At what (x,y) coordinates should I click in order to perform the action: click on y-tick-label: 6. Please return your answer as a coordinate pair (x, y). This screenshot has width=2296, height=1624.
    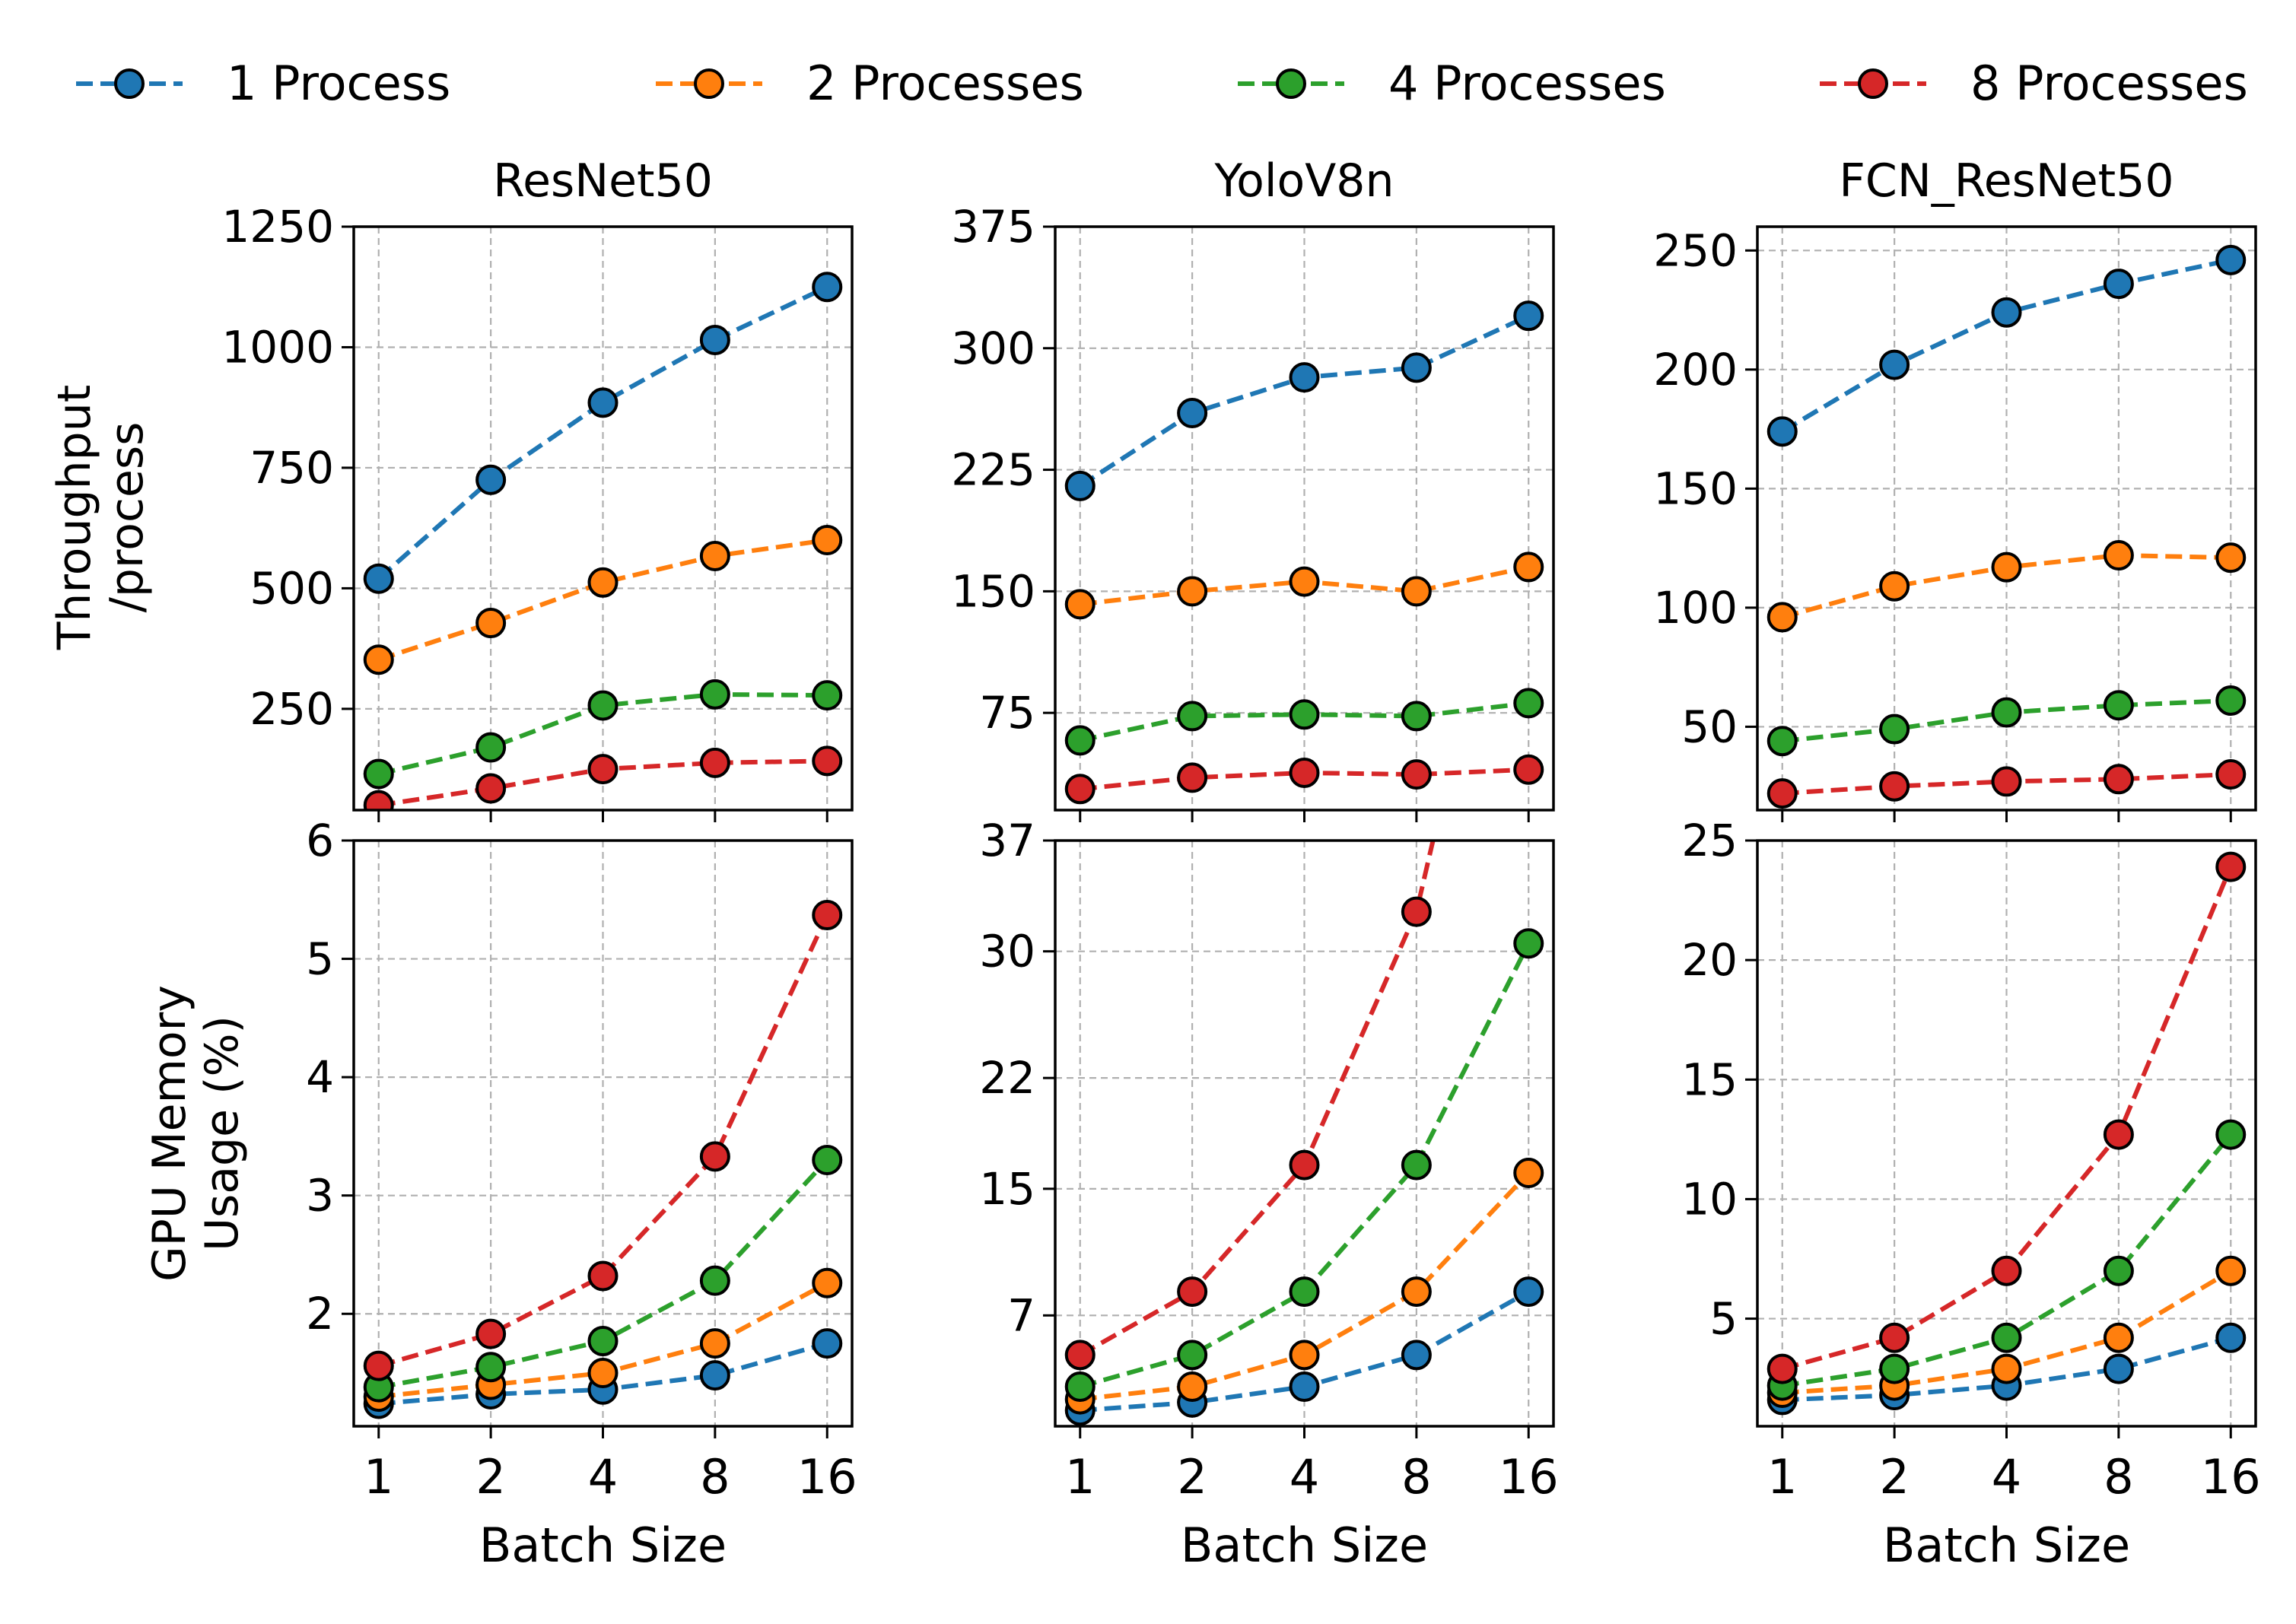
    Looking at the image, I should click on (320, 841).